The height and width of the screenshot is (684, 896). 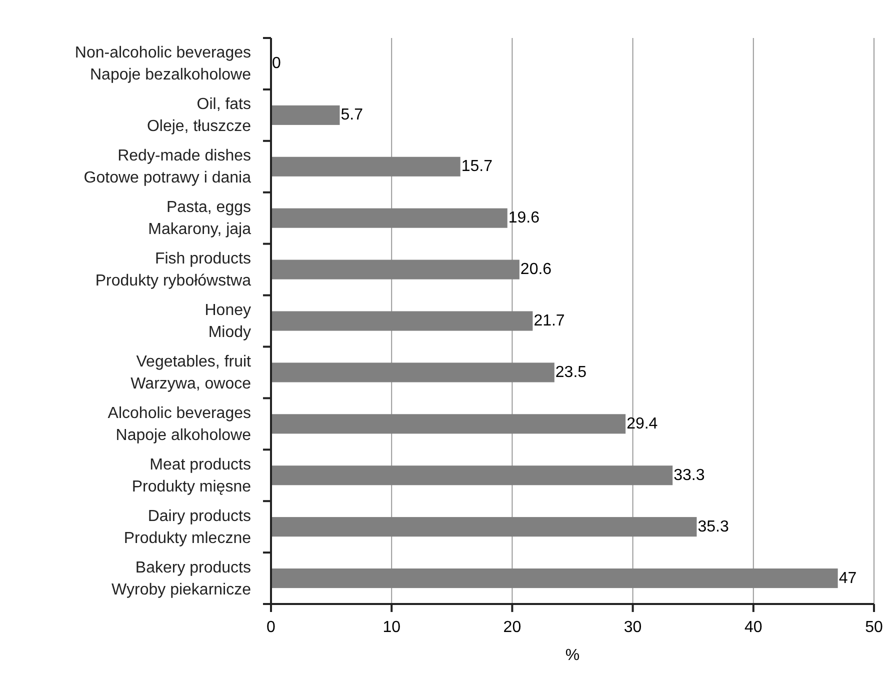 What do you see at coordinates (200, 218) in the screenshot?
I see `y-tick-label: Pasta, eggs Makarony, jaja` at bounding box center [200, 218].